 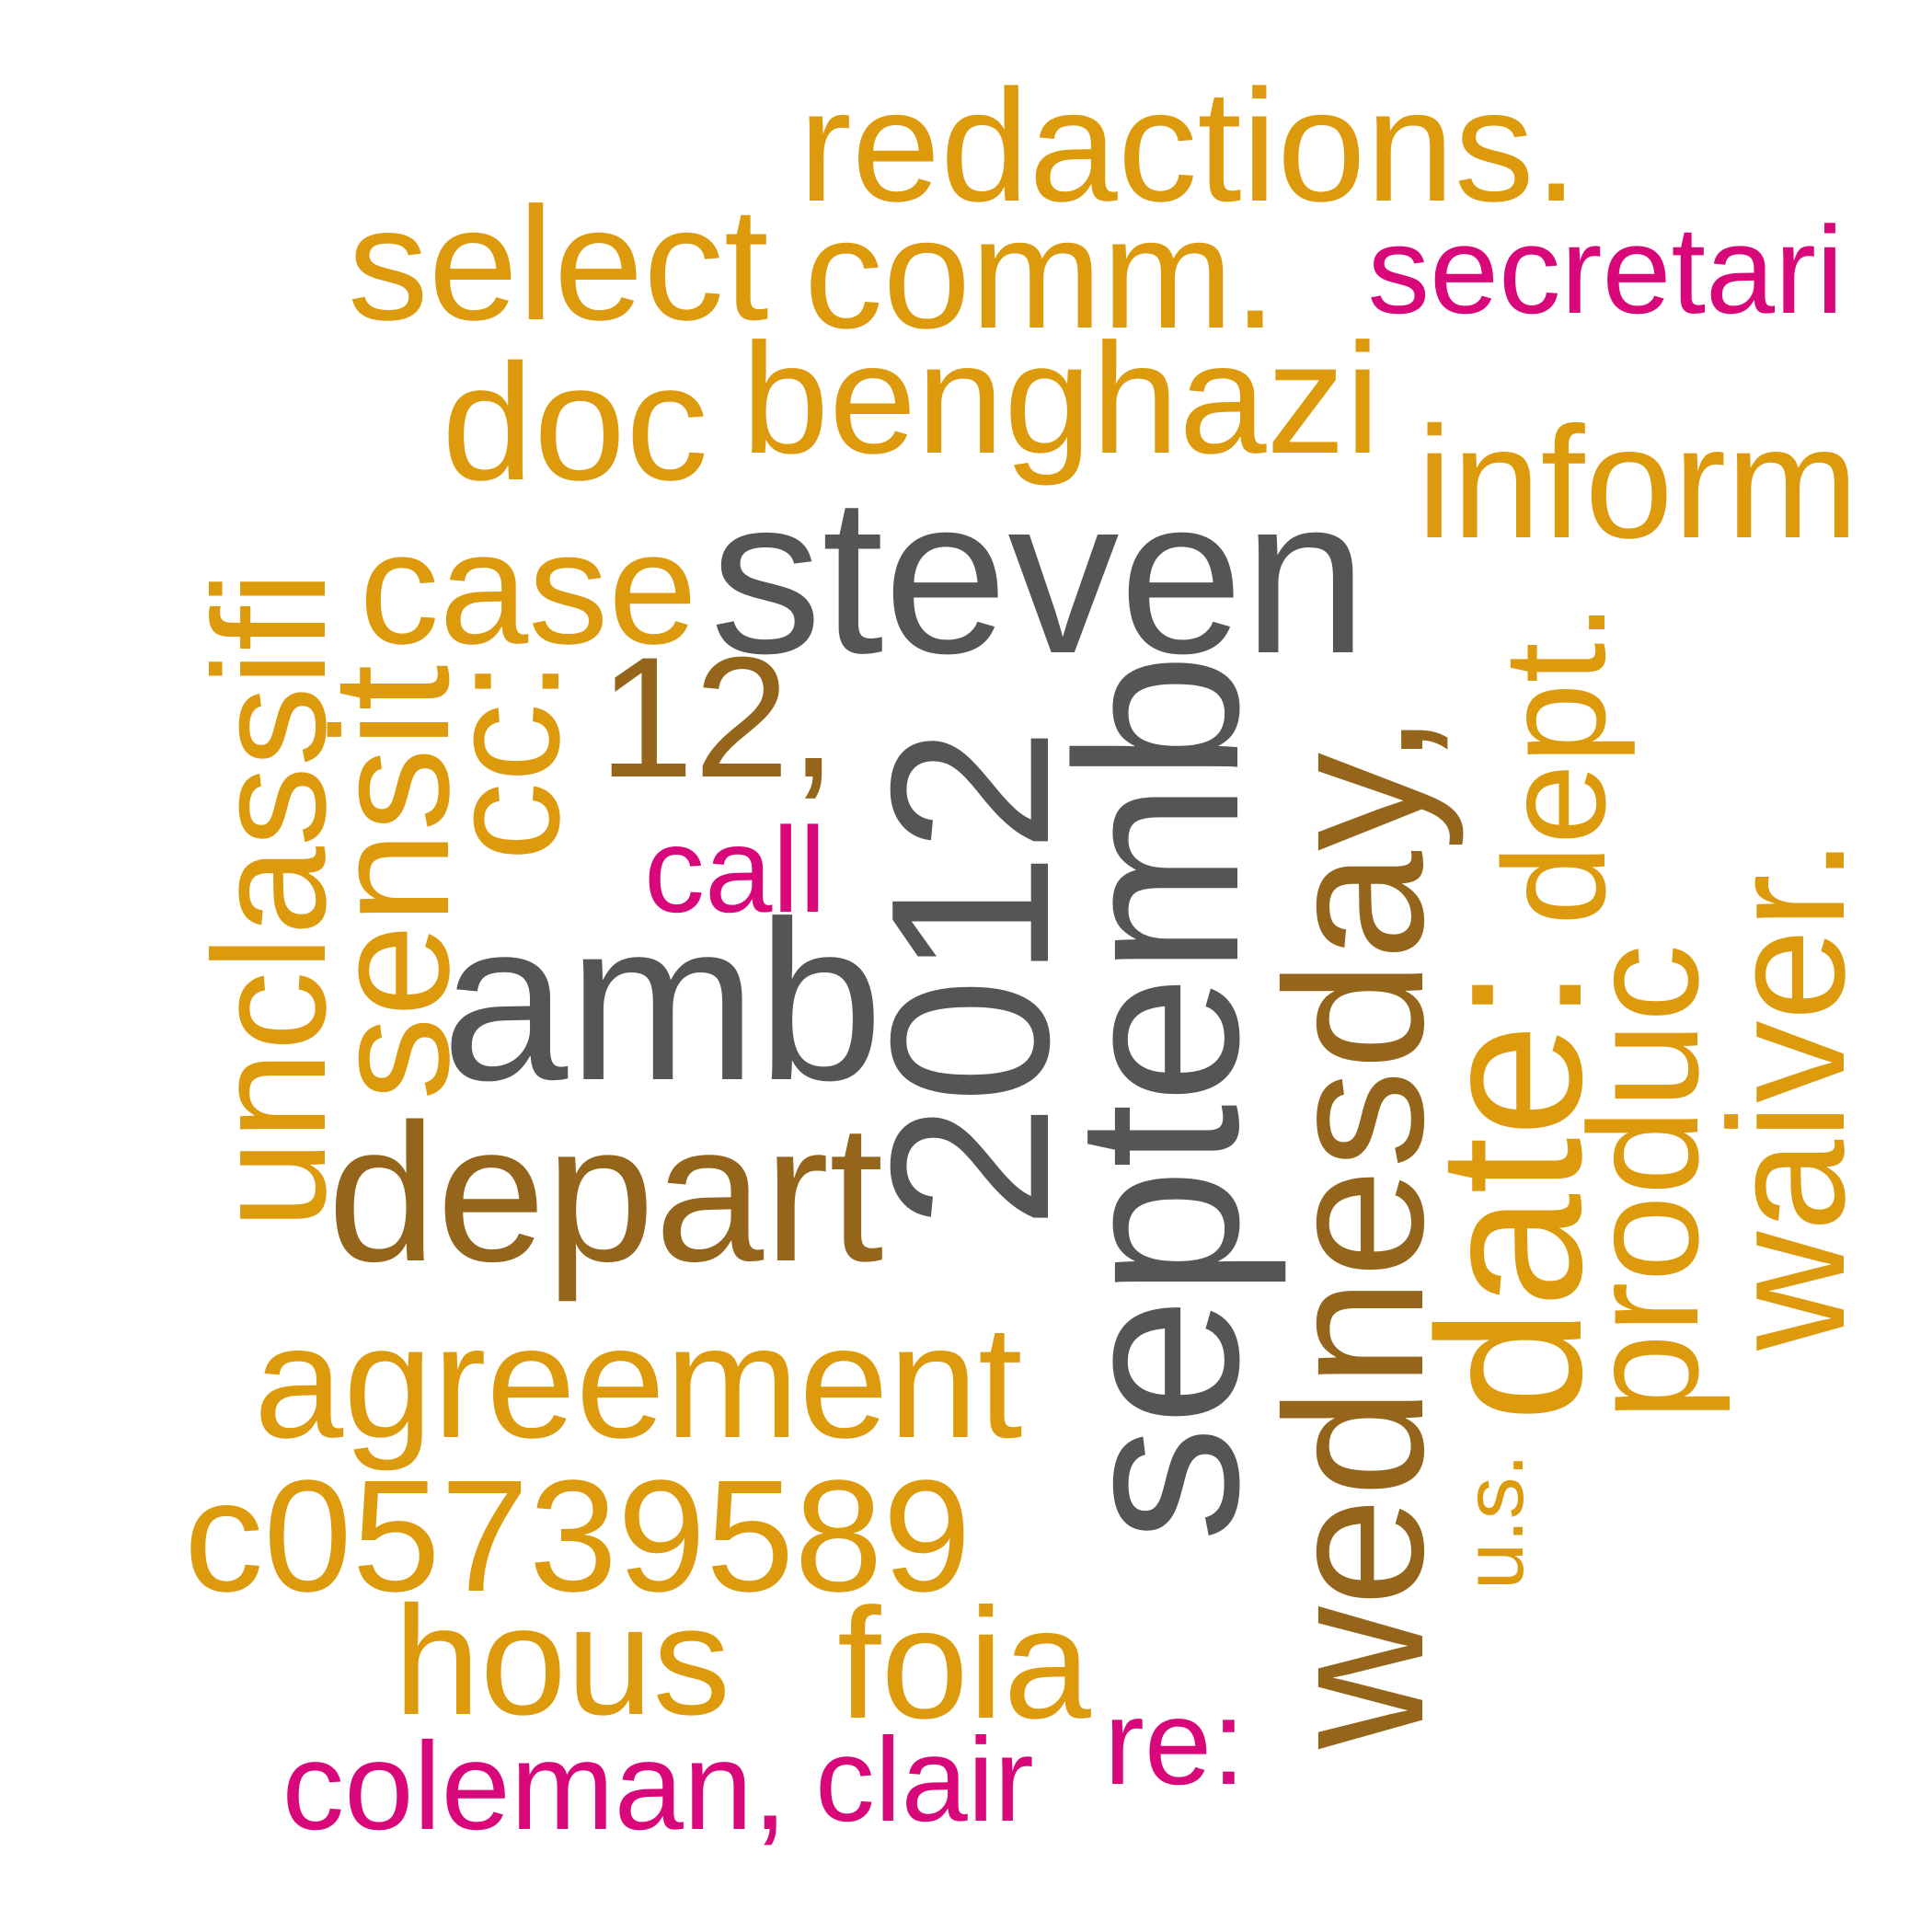 I want to click on word-amb: amb, so click(x=663, y=1001).